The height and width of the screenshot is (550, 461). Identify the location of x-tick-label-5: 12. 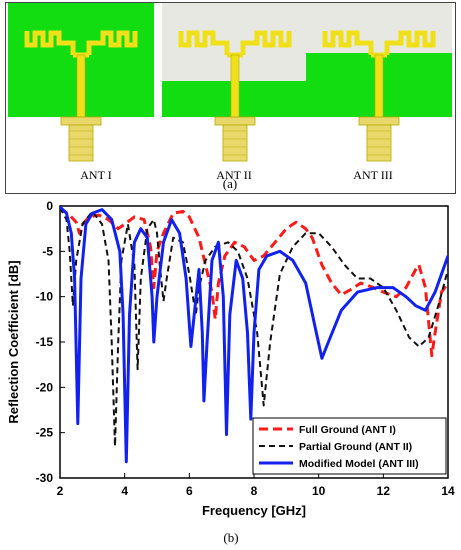
(384, 491).